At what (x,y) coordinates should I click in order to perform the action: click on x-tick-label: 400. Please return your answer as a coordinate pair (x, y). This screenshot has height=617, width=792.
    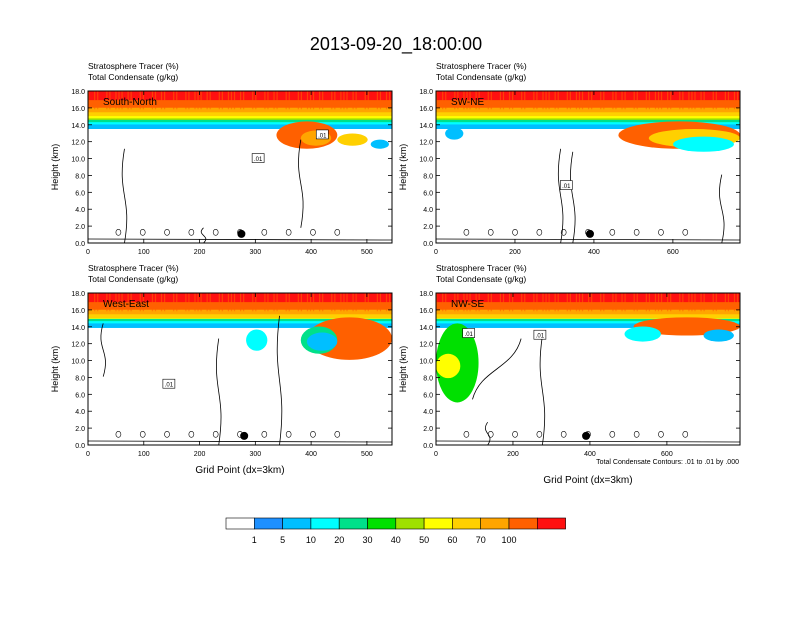
    Looking at the image, I should click on (594, 252).